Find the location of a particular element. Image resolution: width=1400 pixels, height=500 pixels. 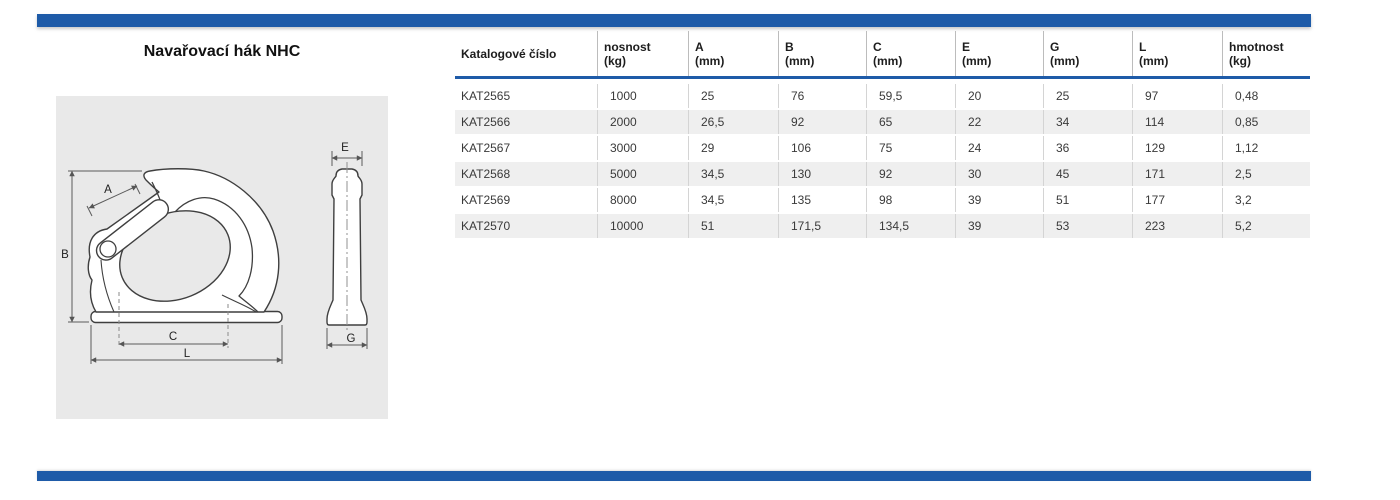

table-cell: 25 is located at coordinates (1087, 96).